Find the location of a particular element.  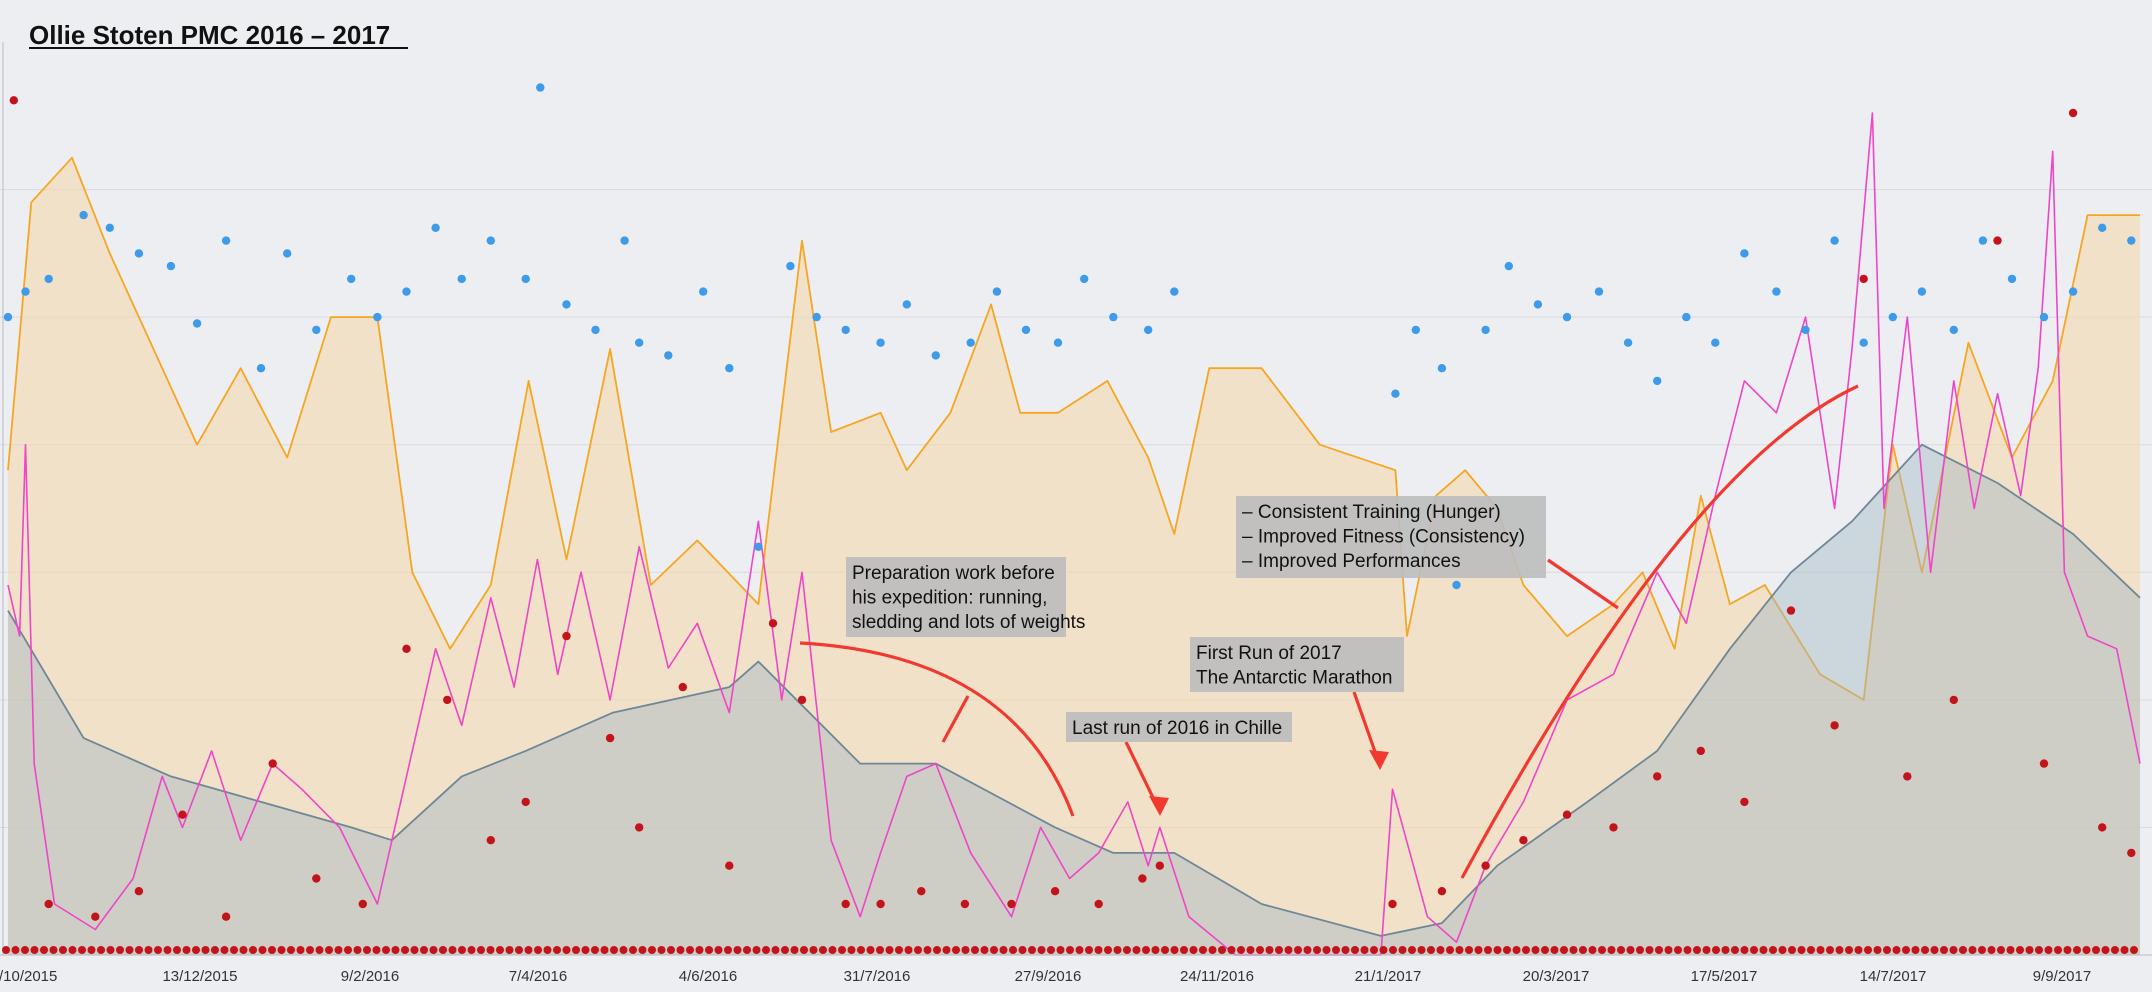

x-tick-label-6: 27/9/2016 is located at coordinates (1048, 976).